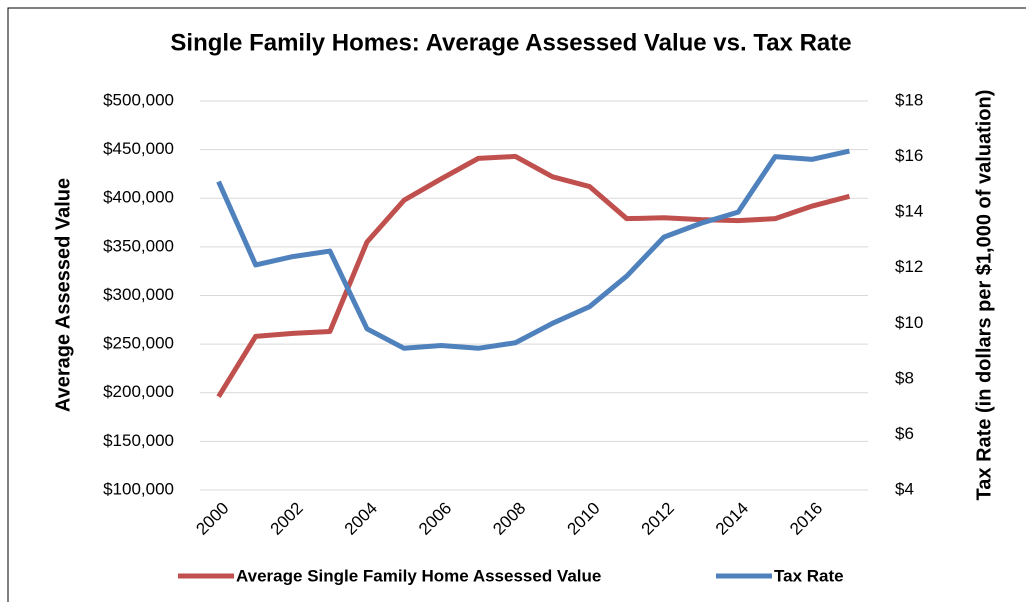 The width and height of the screenshot is (1026, 602). I want to click on y-tick-label: $100,000, so click(138, 488).